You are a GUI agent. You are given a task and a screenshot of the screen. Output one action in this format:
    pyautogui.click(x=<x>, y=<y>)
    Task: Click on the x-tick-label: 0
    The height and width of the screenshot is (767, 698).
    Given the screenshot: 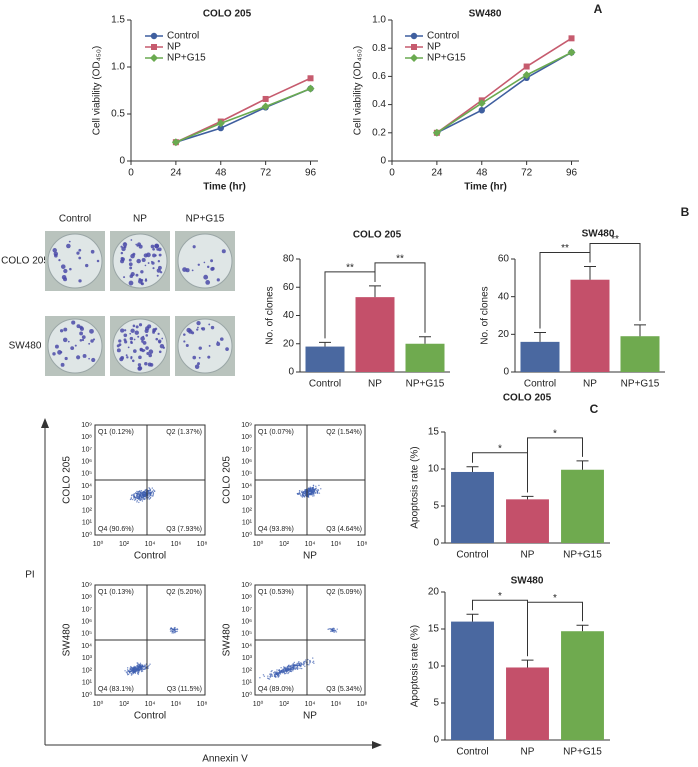 What is the action you would take?
    pyautogui.click(x=131, y=173)
    